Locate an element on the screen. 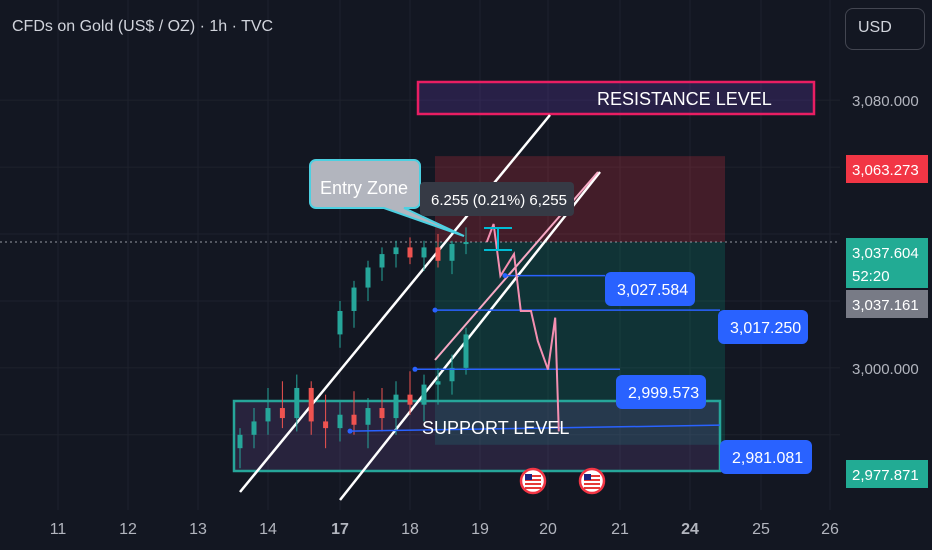 The image size is (932, 550). price-label-2: 3,037.161 is located at coordinates (885, 305).